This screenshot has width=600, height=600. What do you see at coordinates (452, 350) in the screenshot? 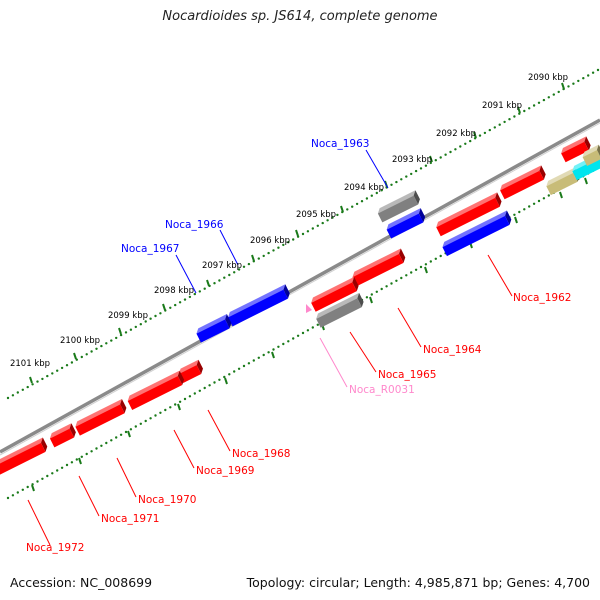
I see `gene-label-noca-1964: Noca_1964` at bounding box center [452, 350].